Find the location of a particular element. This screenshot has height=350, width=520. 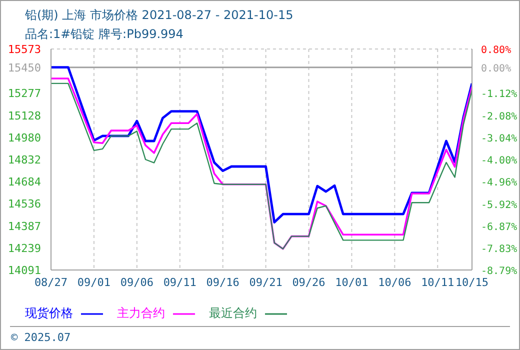

y2-tick-label: -1.12% is located at coordinates (499, 94).